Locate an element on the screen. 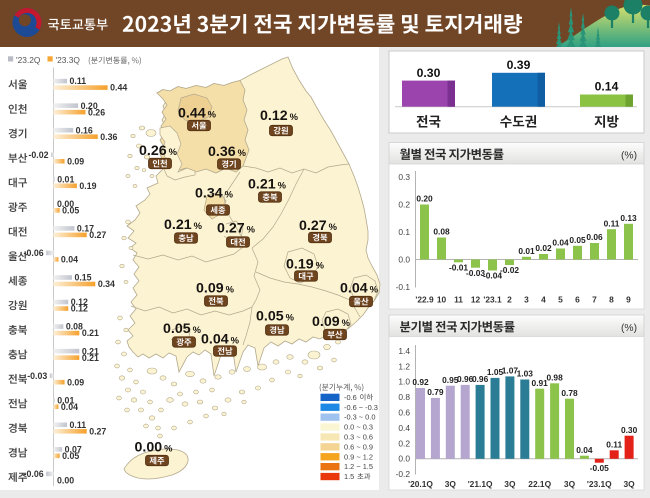  svg-text: 0.07 is located at coordinates (73, 449).